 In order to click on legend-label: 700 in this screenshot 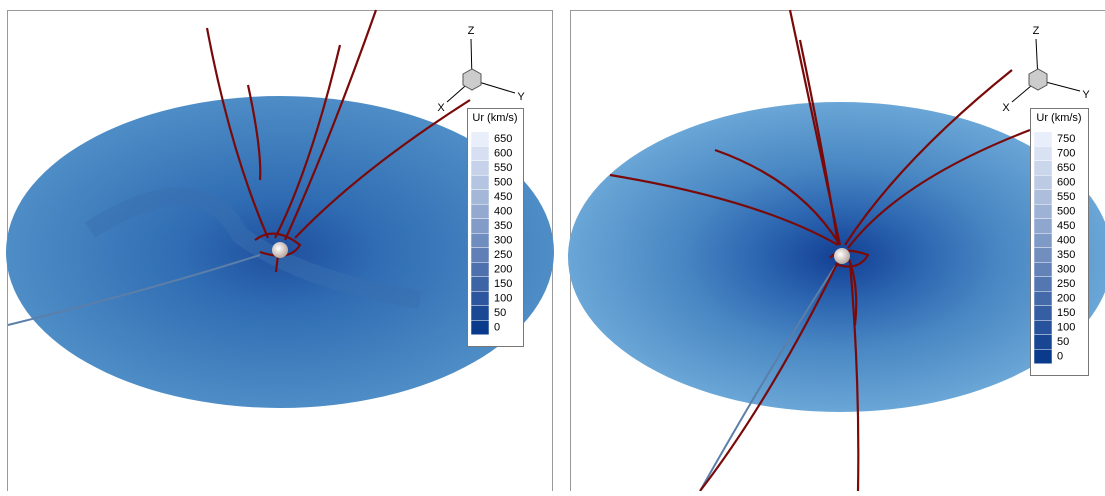, I will do `click(1066, 153)`.